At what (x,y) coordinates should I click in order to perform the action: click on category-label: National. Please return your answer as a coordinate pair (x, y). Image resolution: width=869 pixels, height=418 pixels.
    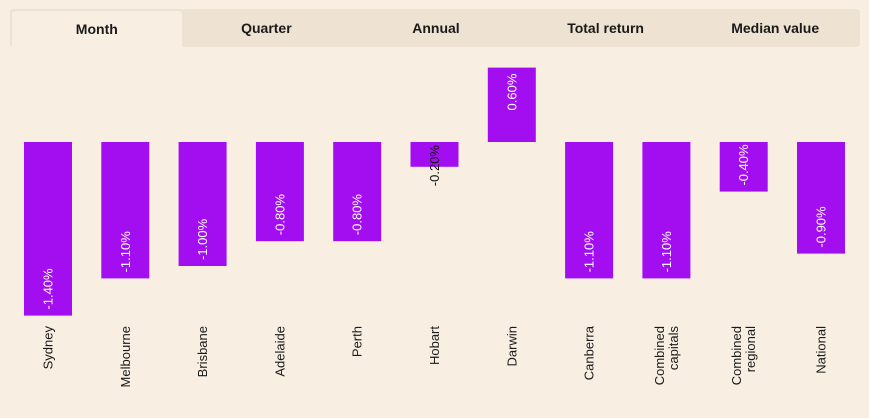
    Looking at the image, I should click on (821, 350).